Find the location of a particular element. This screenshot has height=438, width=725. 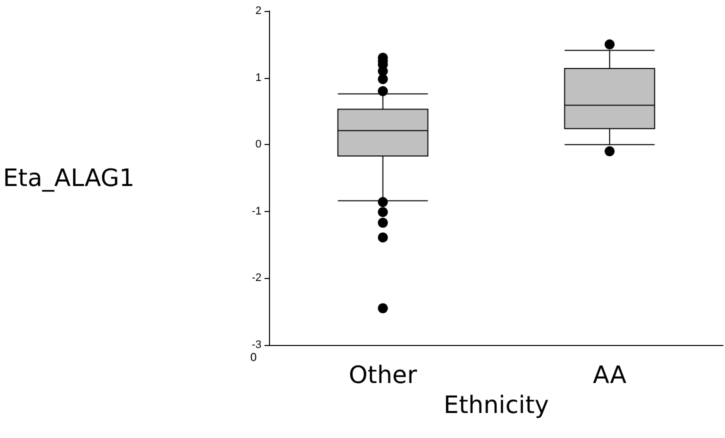

y-tick-label: -3 is located at coordinates (257, 345).